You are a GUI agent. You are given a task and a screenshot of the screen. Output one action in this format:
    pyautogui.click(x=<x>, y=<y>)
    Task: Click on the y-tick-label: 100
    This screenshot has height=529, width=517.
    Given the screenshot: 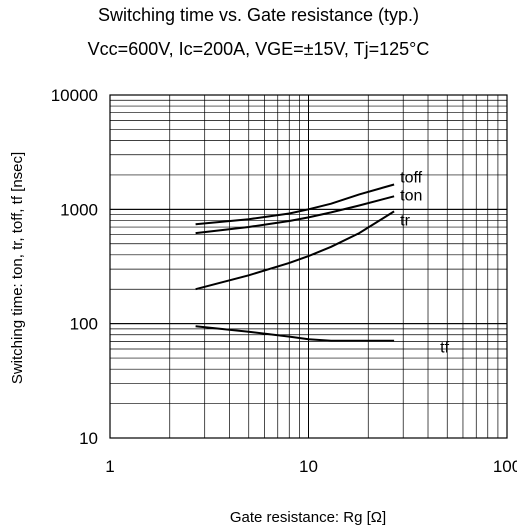 What is the action you would take?
    pyautogui.click(x=84, y=324)
    